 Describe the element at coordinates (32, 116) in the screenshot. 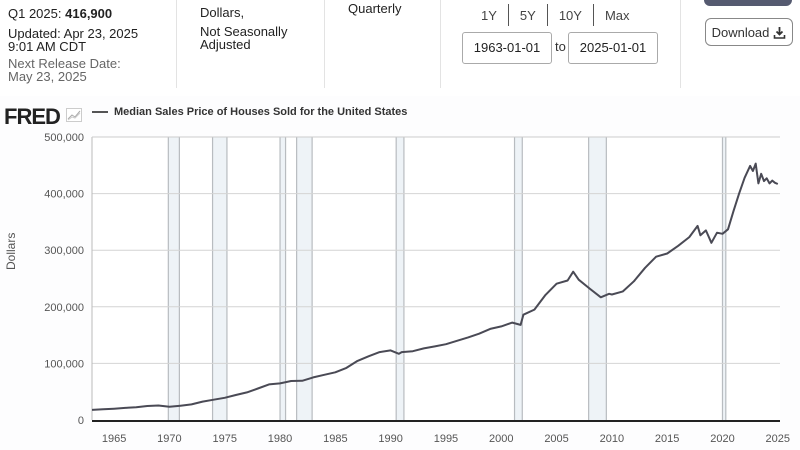

I see `fred-logo: FRED` at that location.